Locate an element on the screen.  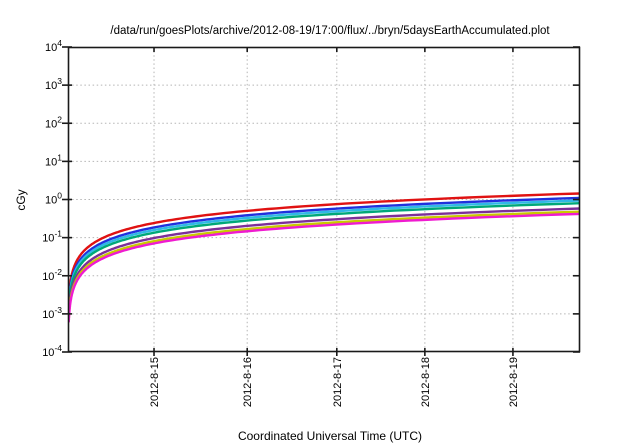
y-axis-label: cGy is located at coordinates (21, 199).